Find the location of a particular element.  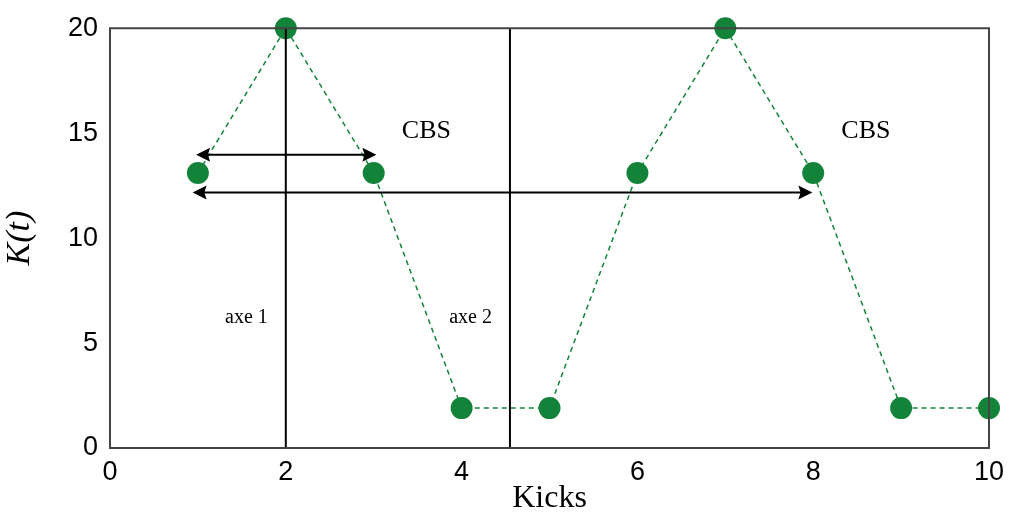

x-tick-label: 10 is located at coordinates (989, 470).